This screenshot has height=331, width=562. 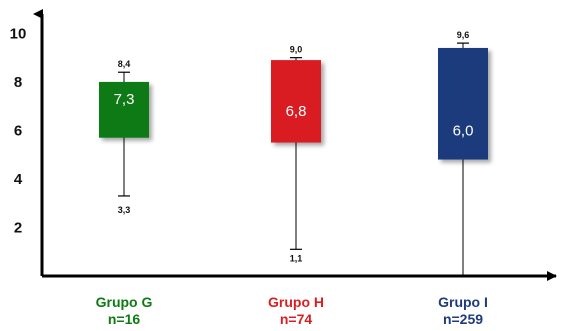 I want to click on category-n-label: n=16, so click(x=124, y=319).